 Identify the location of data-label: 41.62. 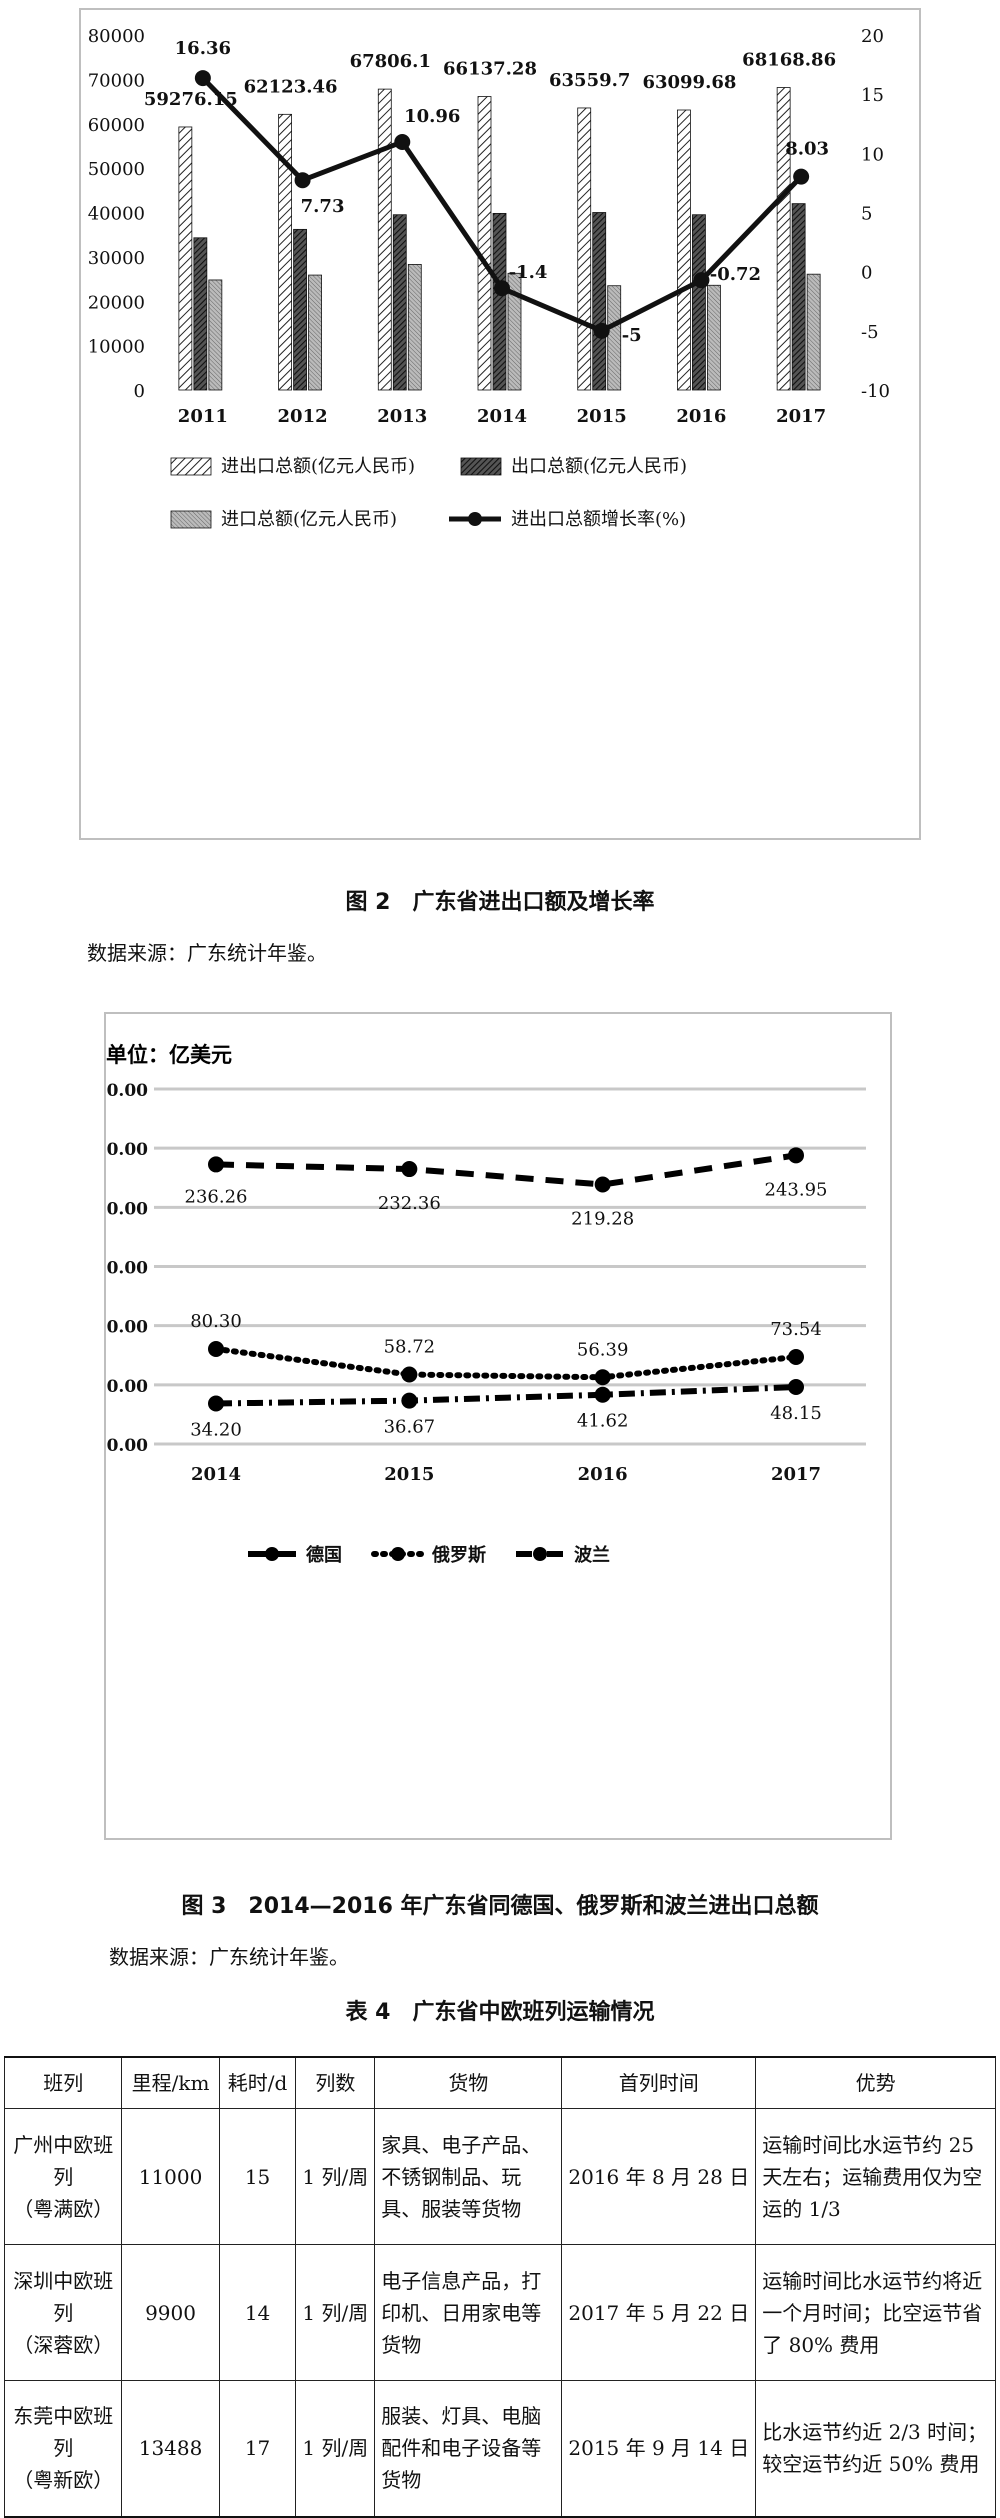
(603, 1421).